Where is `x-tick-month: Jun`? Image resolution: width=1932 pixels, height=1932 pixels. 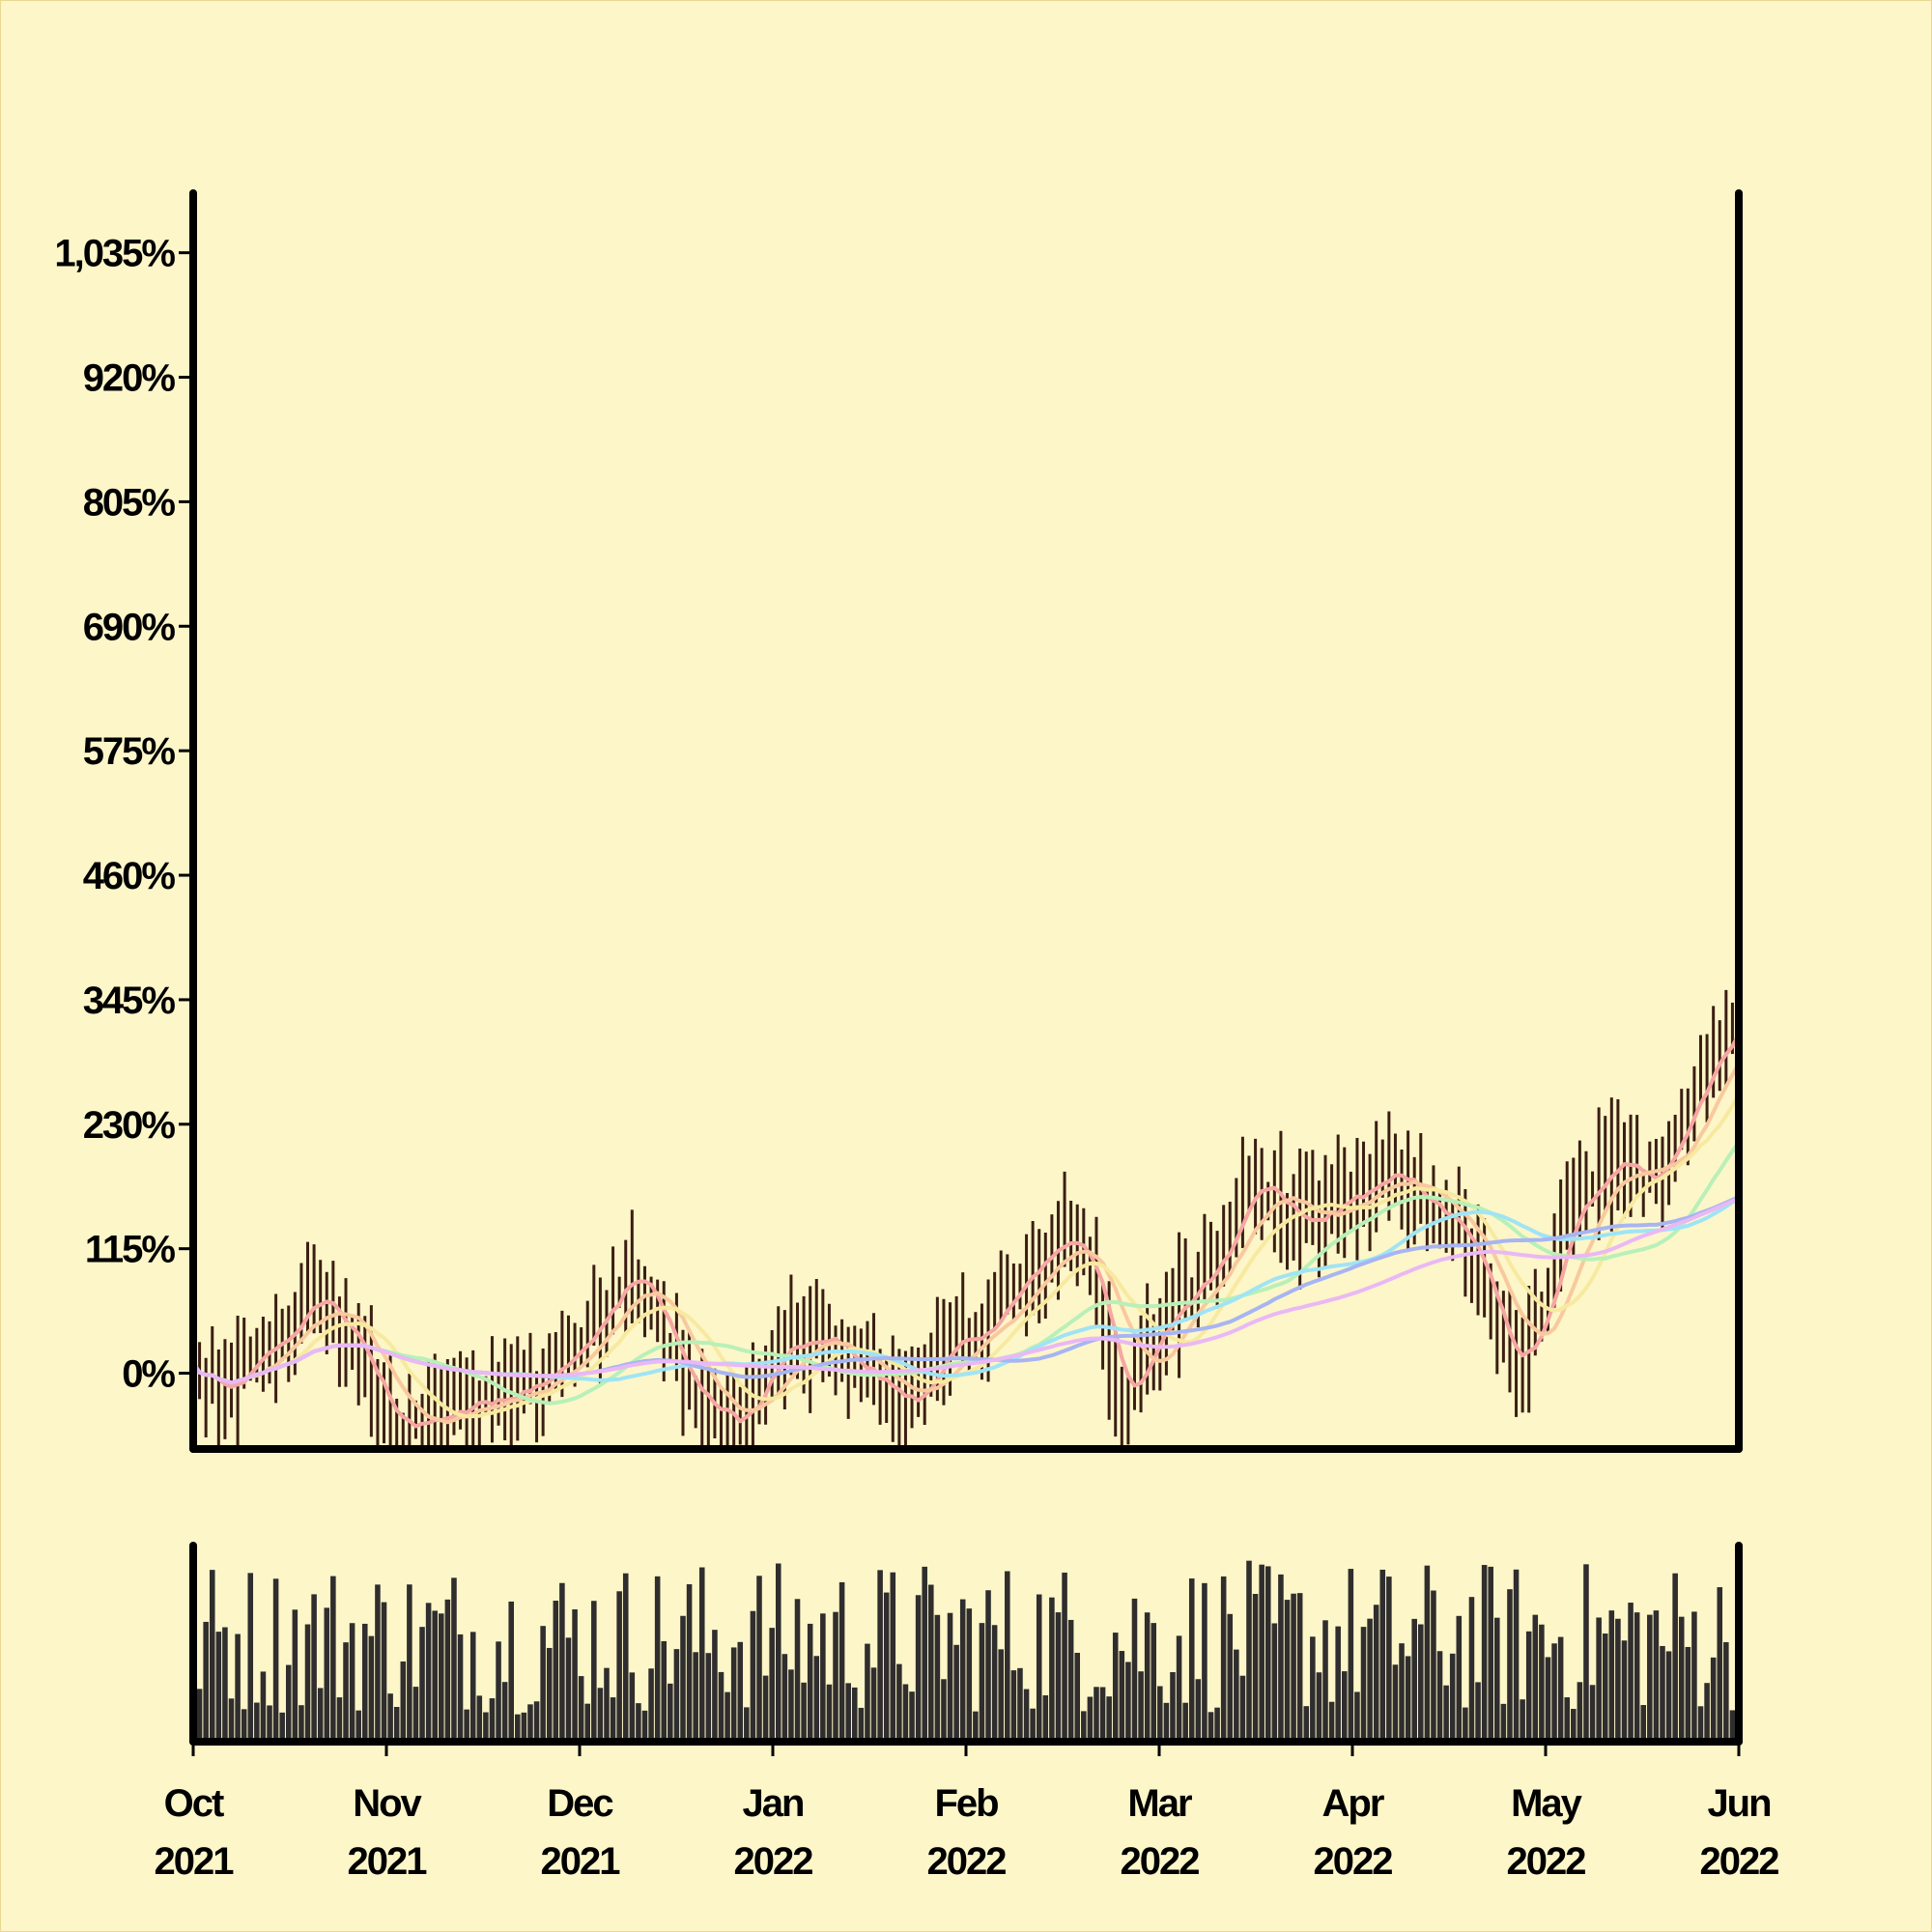 x-tick-month: Jun is located at coordinates (1738, 1803).